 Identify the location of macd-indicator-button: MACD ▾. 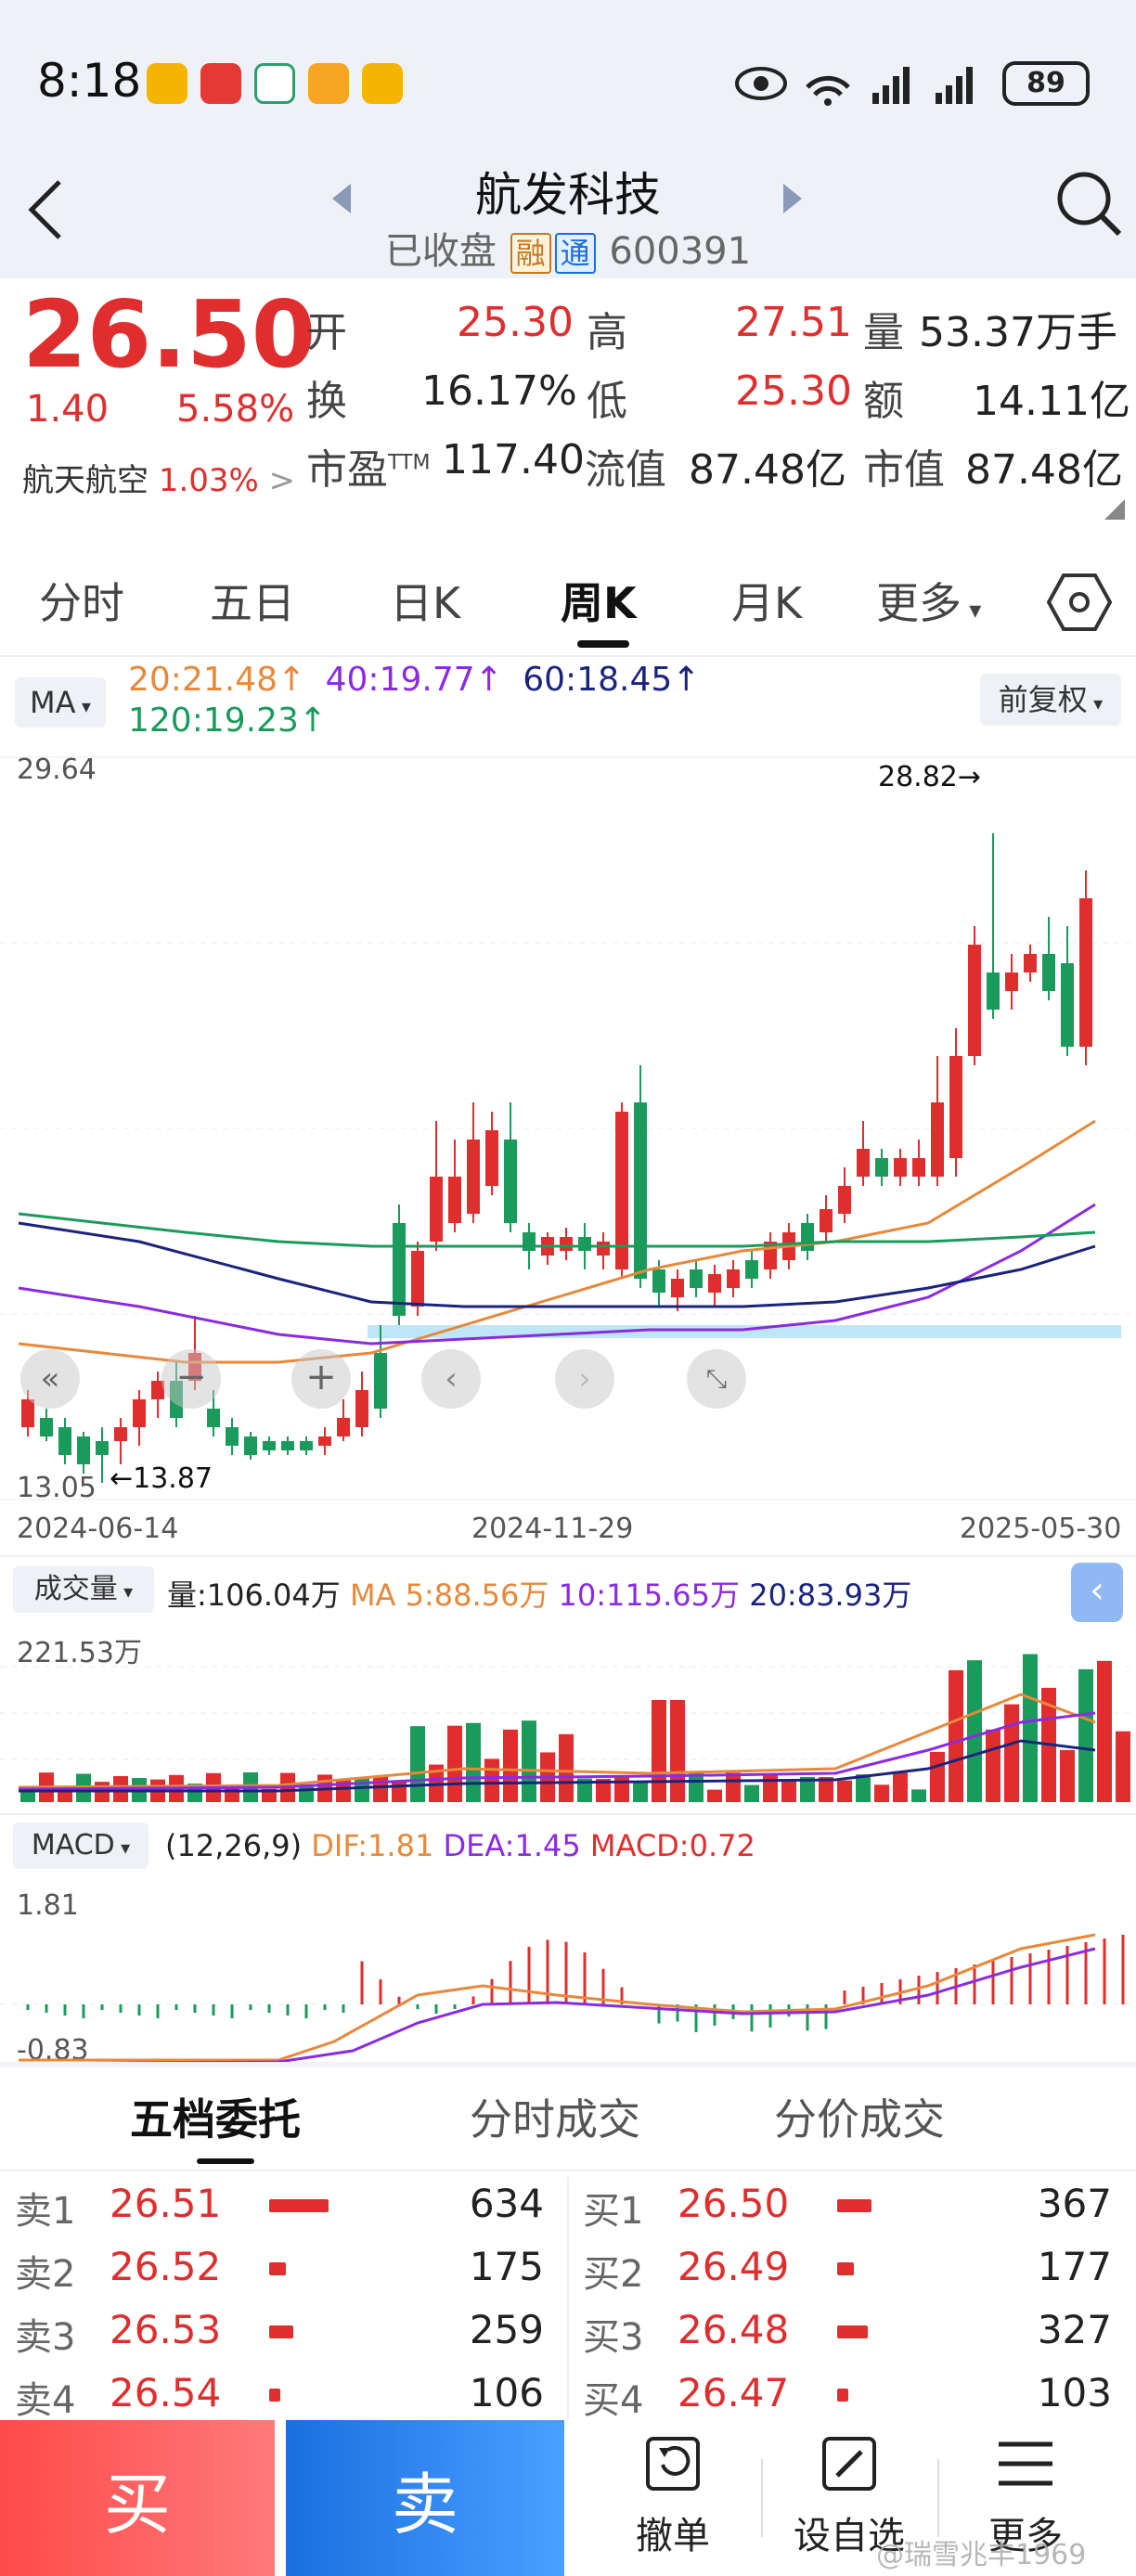
(80, 1846).